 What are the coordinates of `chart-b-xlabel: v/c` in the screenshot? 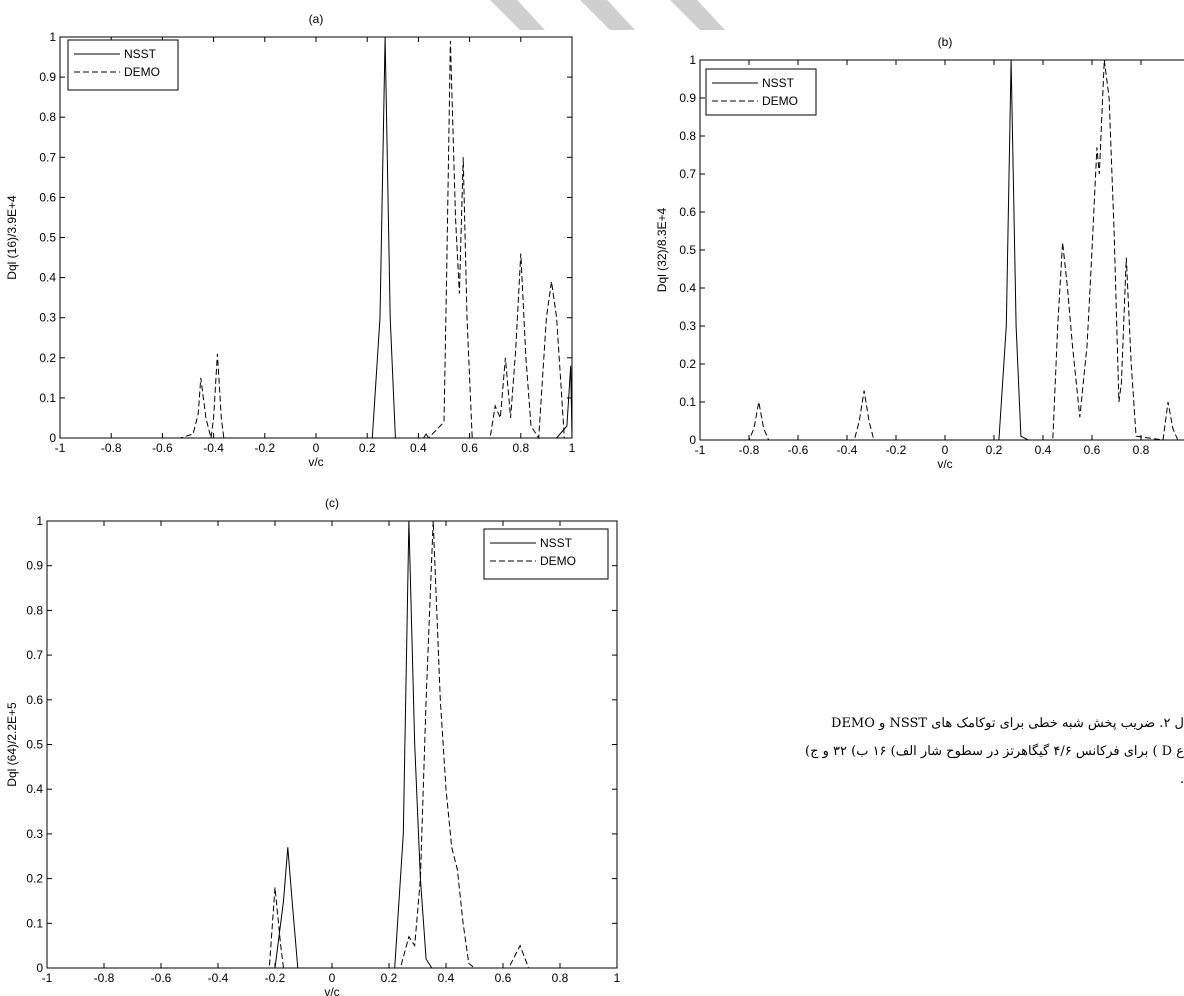 It's located at (944, 464).